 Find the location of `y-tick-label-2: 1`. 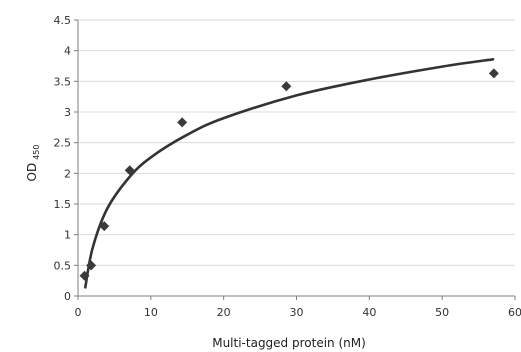

y-tick-label-2: 1 is located at coordinates (67, 235).